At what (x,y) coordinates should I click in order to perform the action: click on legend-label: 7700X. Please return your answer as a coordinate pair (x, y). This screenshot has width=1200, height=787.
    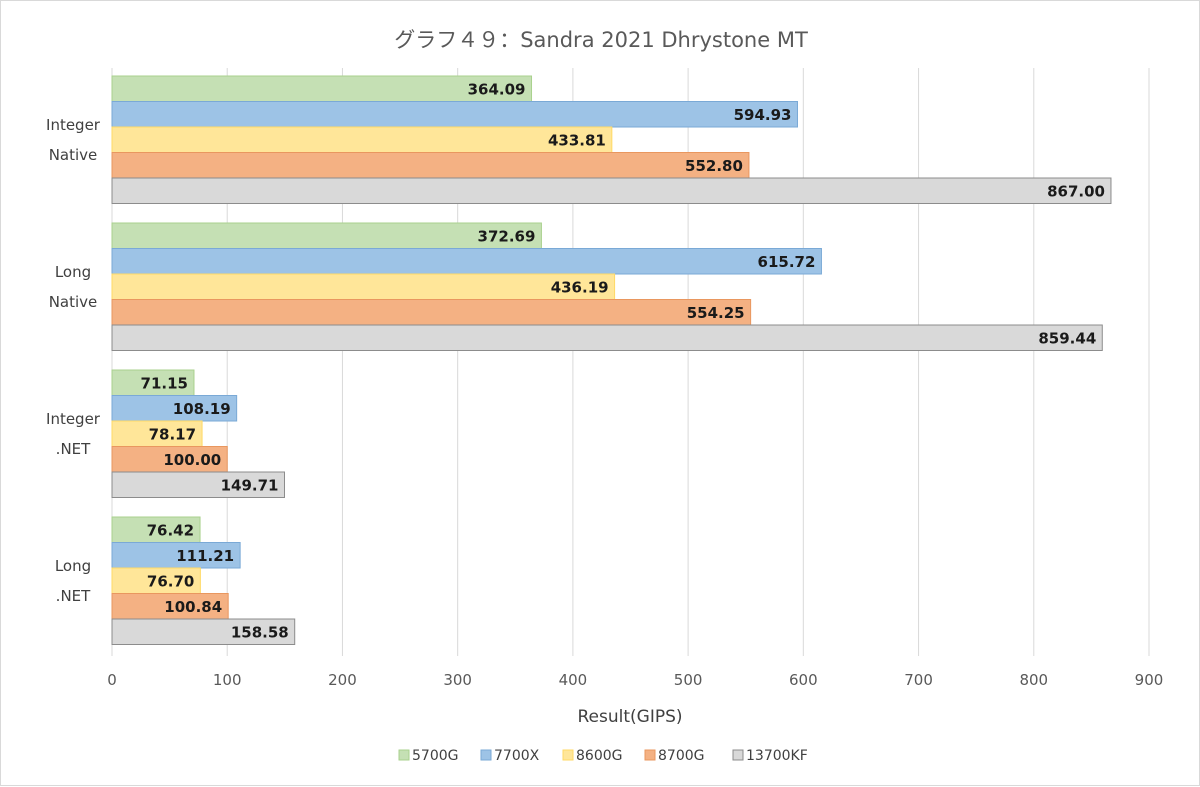
    Looking at the image, I should click on (517, 756).